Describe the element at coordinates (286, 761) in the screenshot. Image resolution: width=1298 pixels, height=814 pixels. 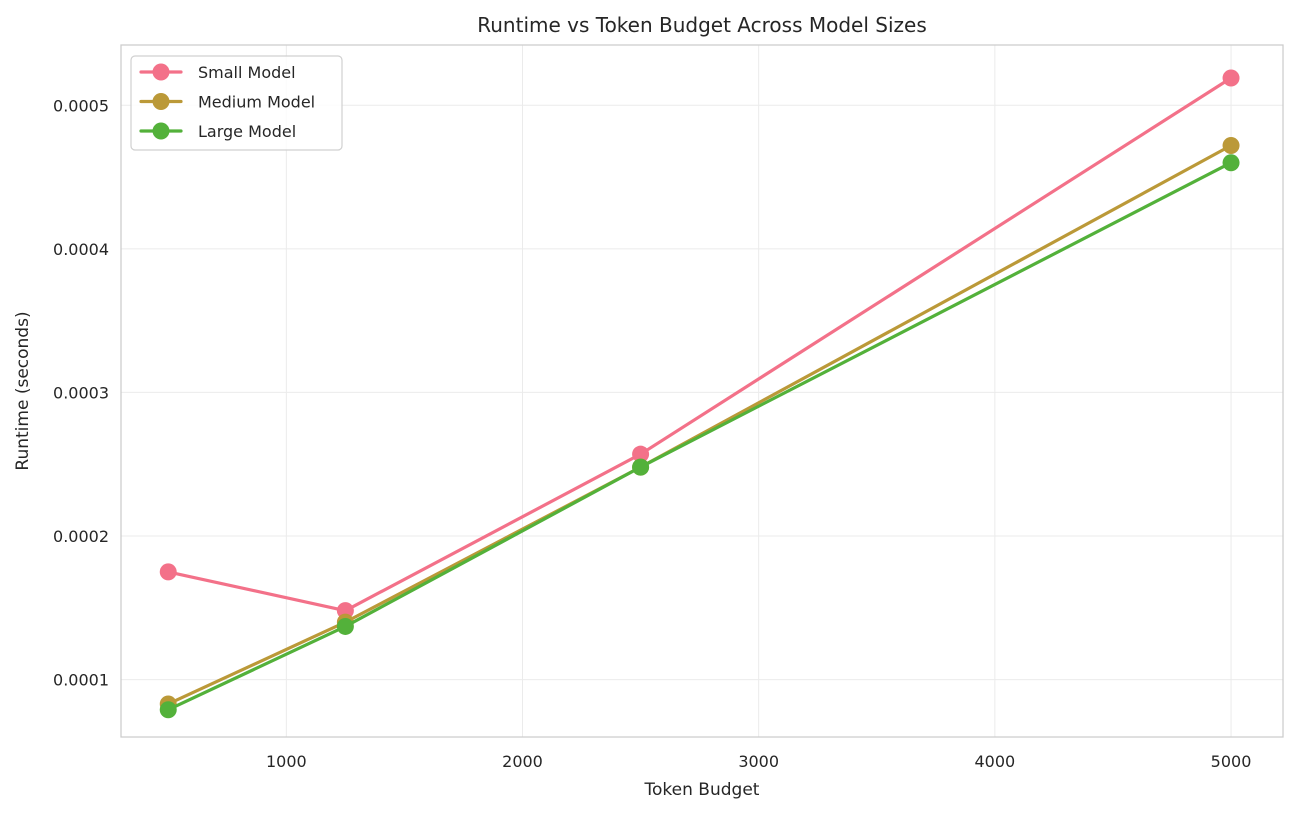
I see `x-tick-label: 1000` at that location.